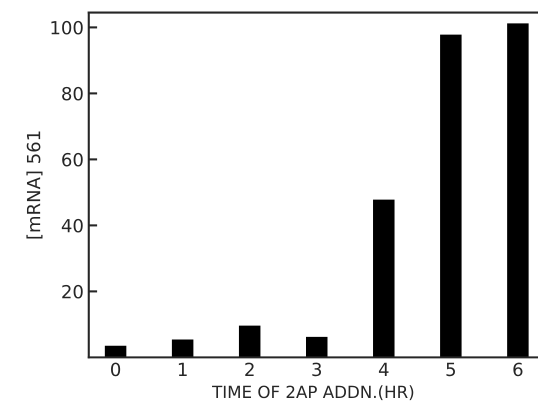 The height and width of the screenshot is (418, 538). I want to click on y-tick-label: 20, so click(72, 291).